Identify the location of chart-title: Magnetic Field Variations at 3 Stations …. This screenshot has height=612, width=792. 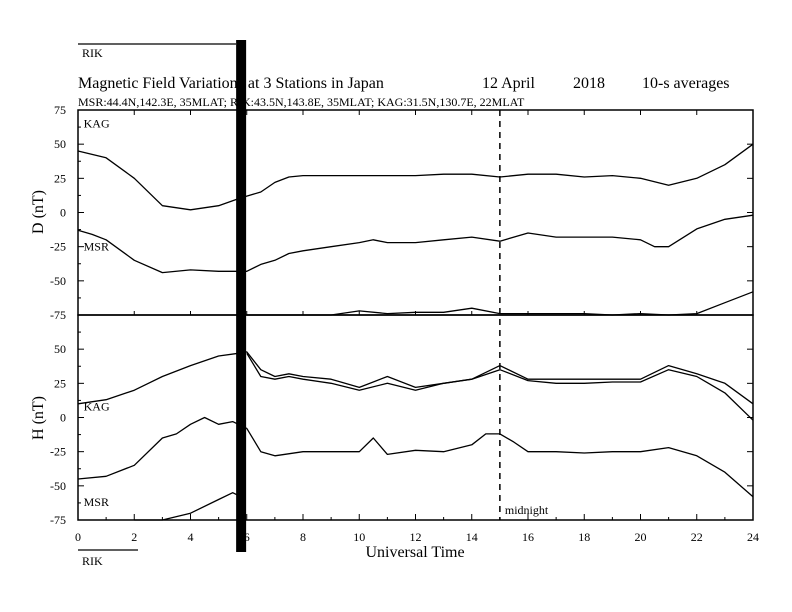
(231, 83).